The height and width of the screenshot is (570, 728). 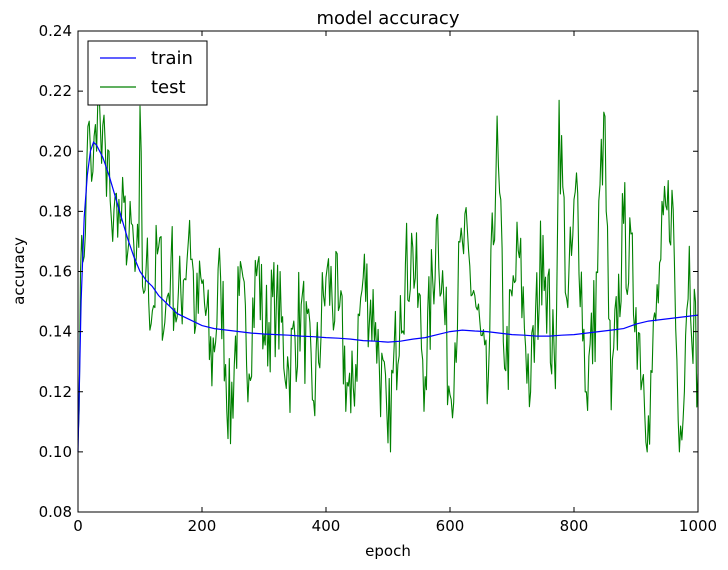 I want to click on chart-title: model accuracy, so click(x=388, y=18).